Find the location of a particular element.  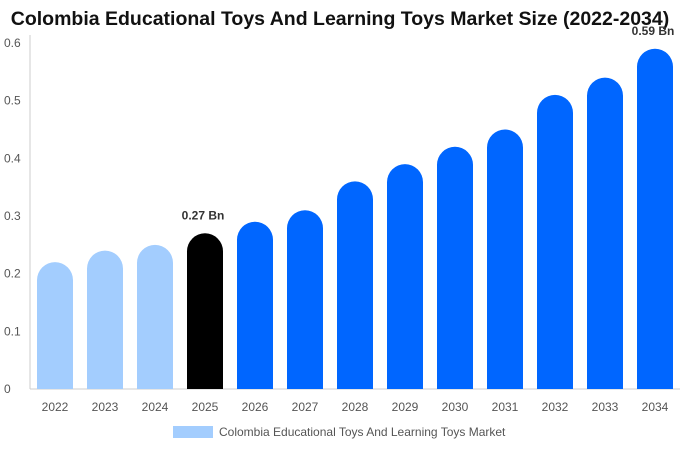

y-tick-label: 0.4 is located at coordinates (12, 158).